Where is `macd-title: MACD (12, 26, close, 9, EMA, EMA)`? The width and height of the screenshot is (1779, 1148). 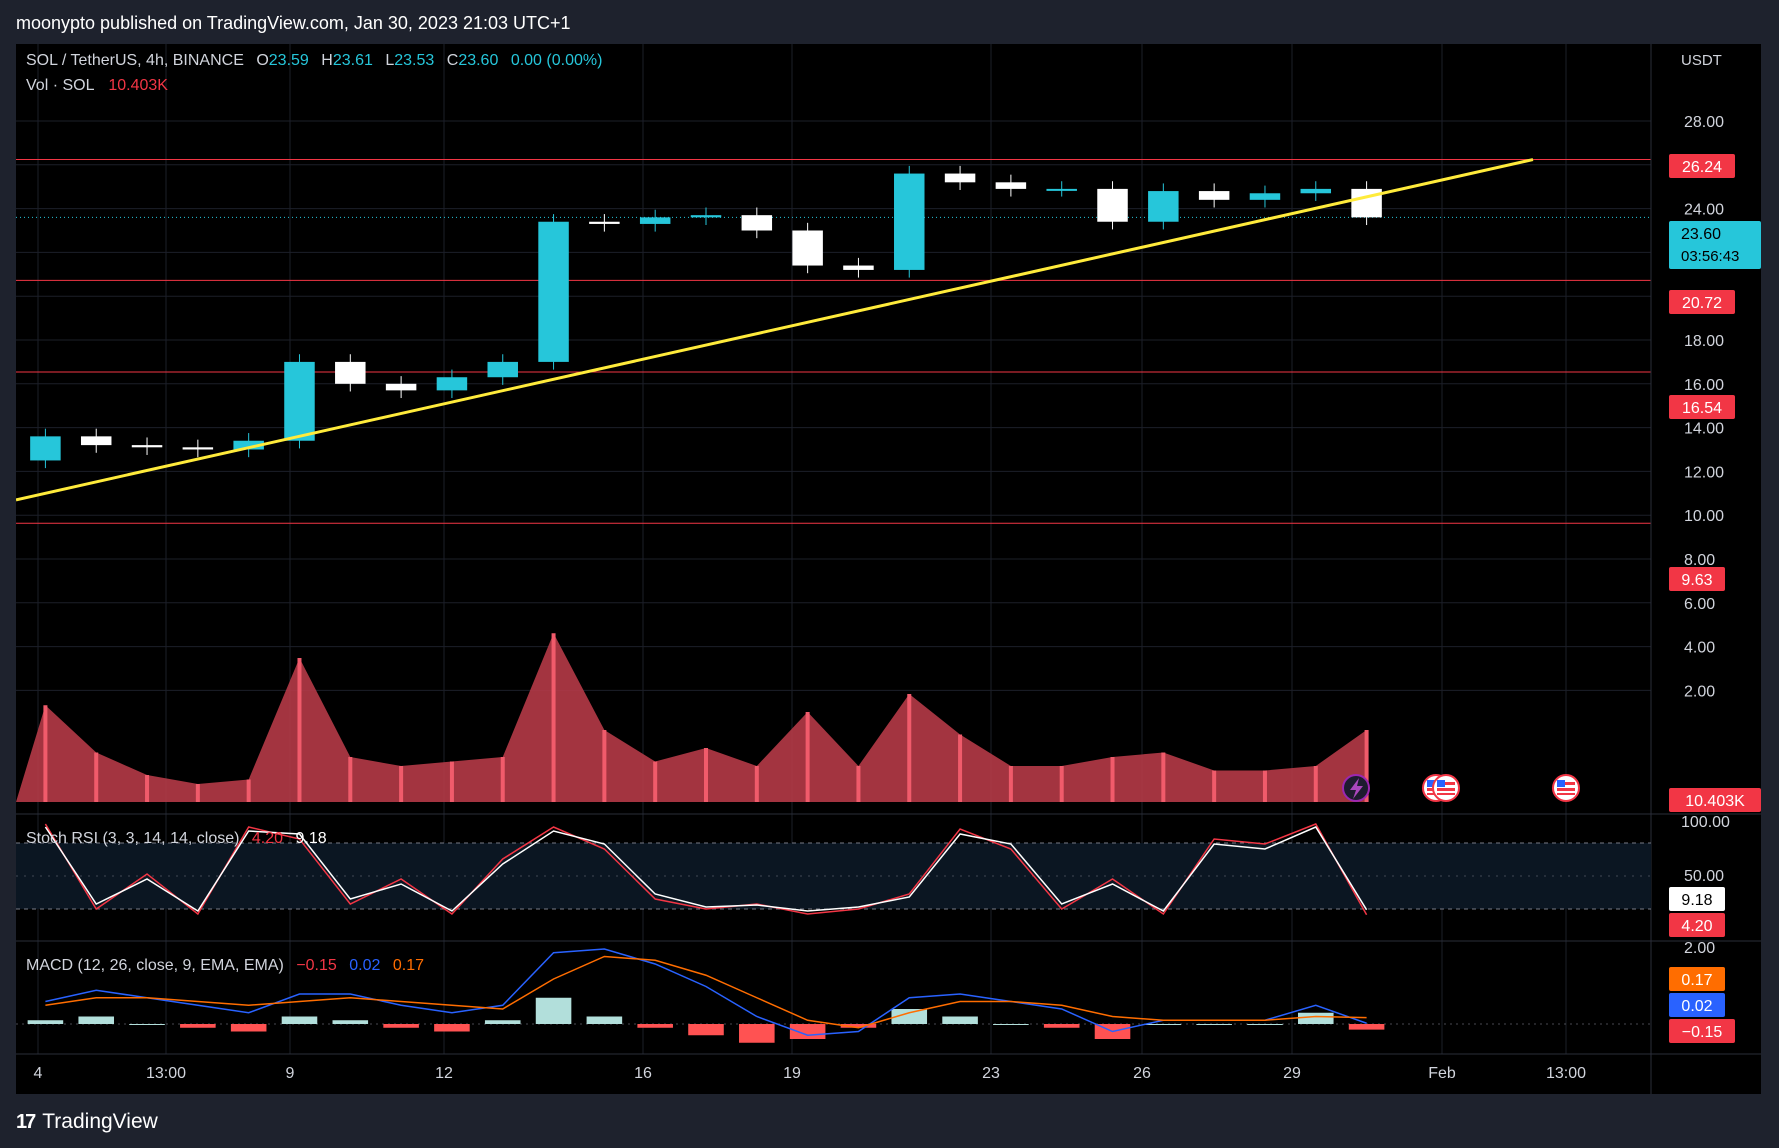 macd-title: MACD (12, 26, close, 9, EMA, EMA) is located at coordinates (155, 965).